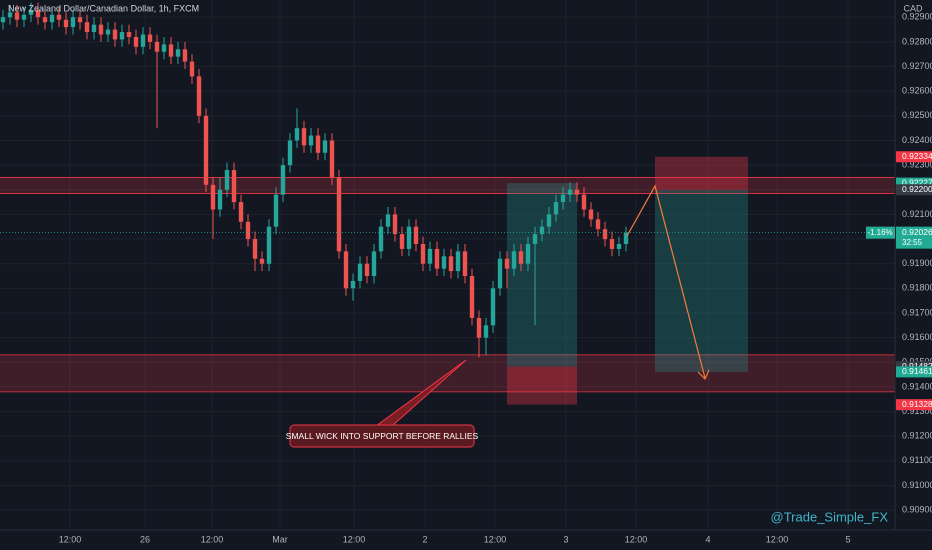 This screenshot has width=932, height=550. Describe the element at coordinates (917, 263) in the screenshot. I see `y-tick-label: 0.91900` at that location.